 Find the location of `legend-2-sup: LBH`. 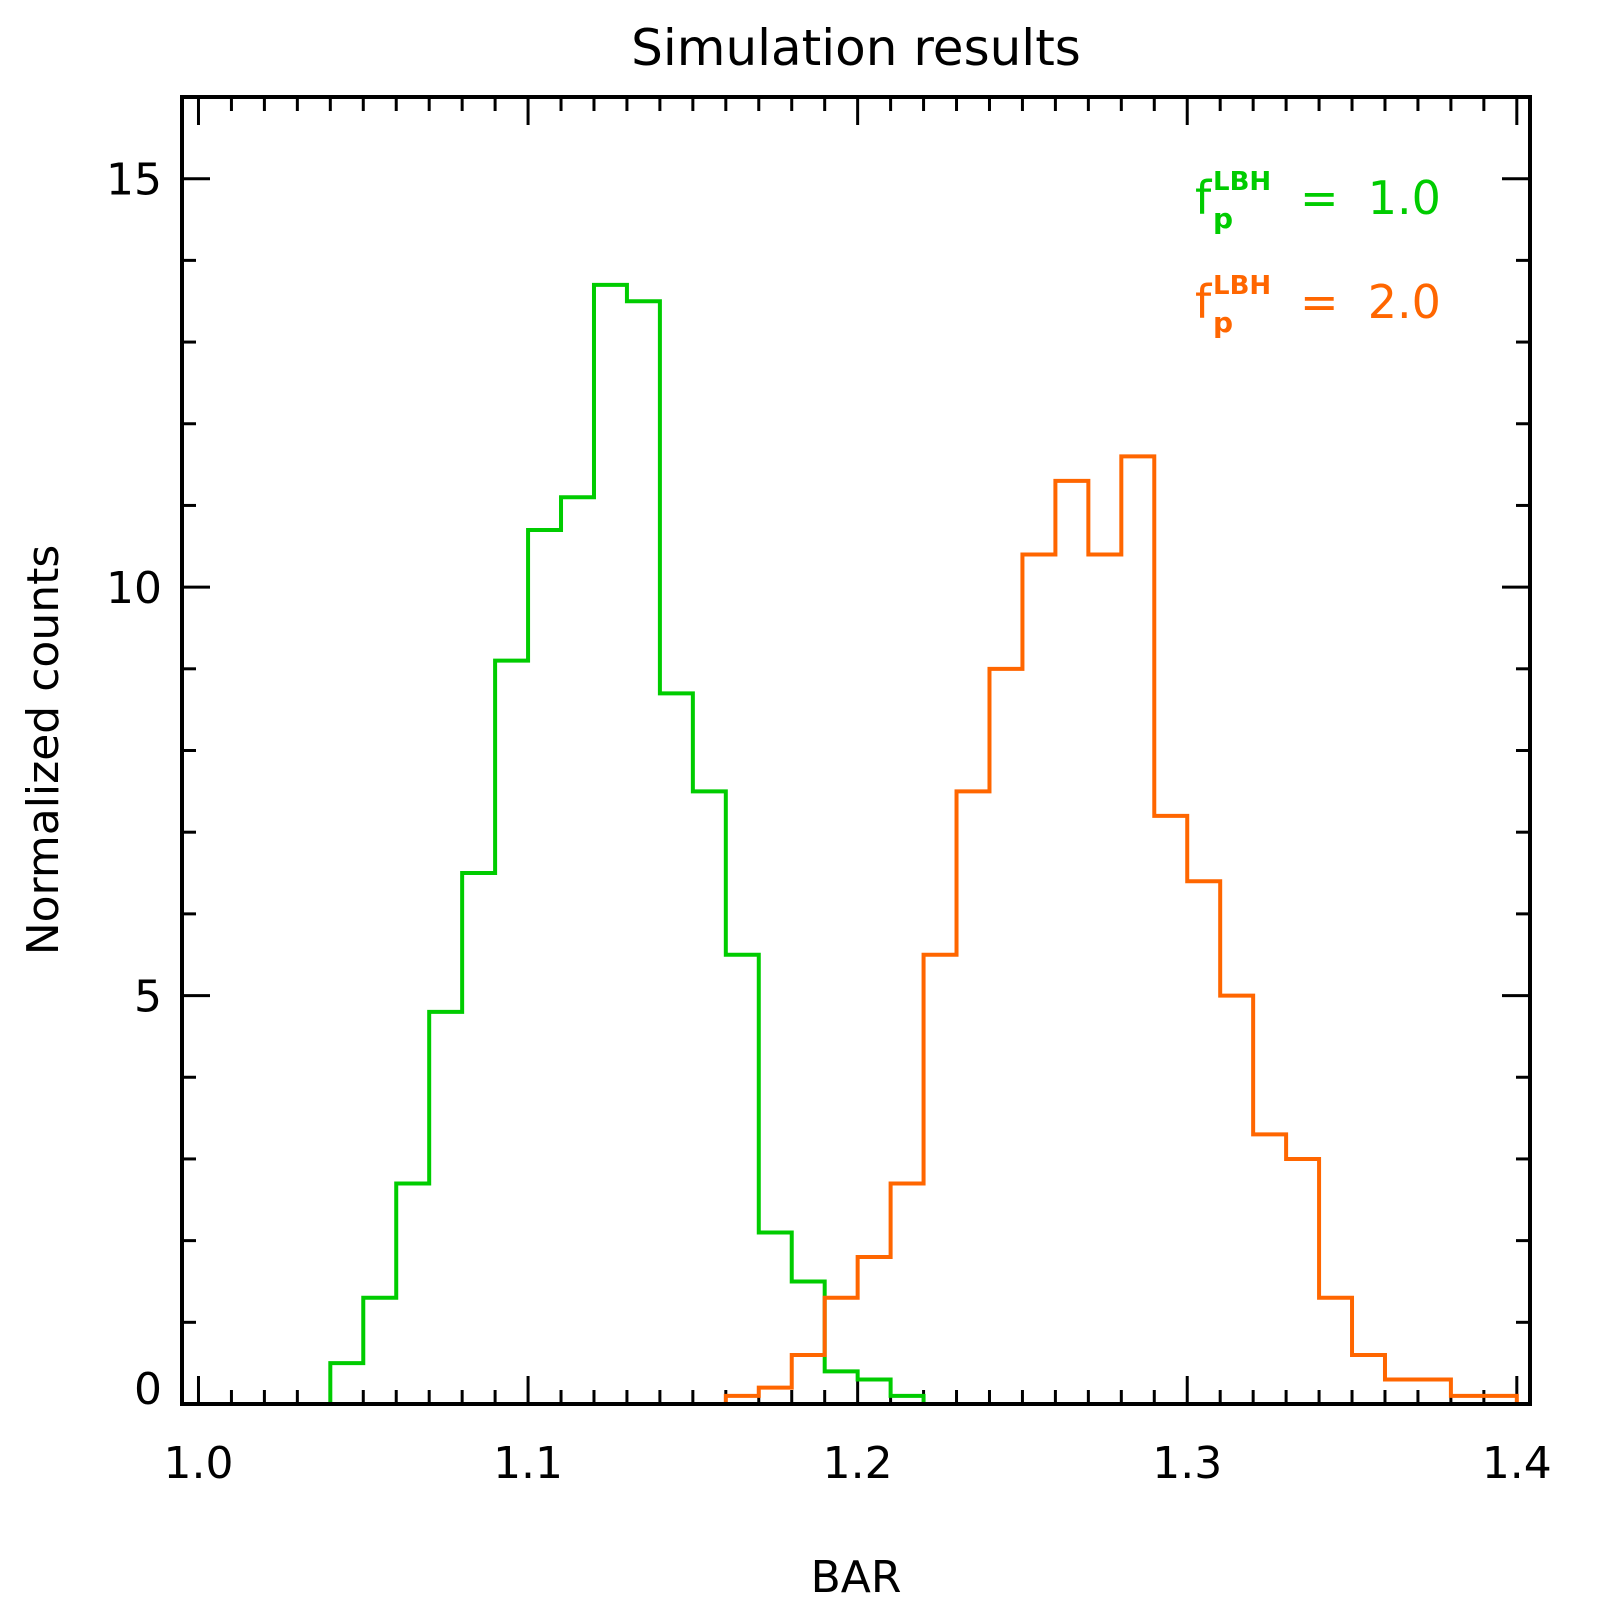

legend-2-sup: LBH is located at coordinates (1242, 286).